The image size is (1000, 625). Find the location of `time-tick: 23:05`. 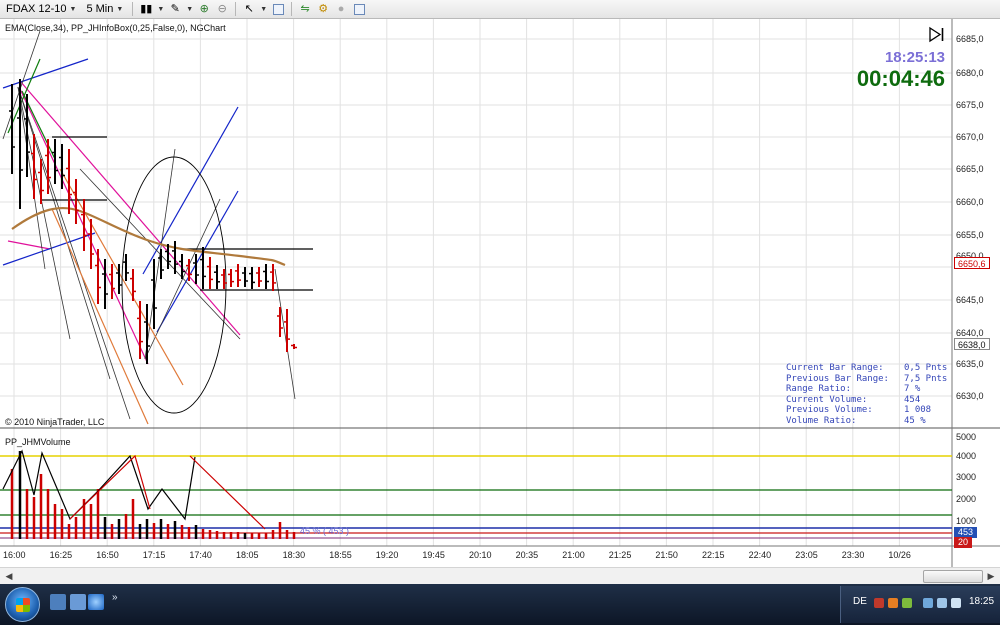

time-tick: 23:05 is located at coordinates (806, 555).